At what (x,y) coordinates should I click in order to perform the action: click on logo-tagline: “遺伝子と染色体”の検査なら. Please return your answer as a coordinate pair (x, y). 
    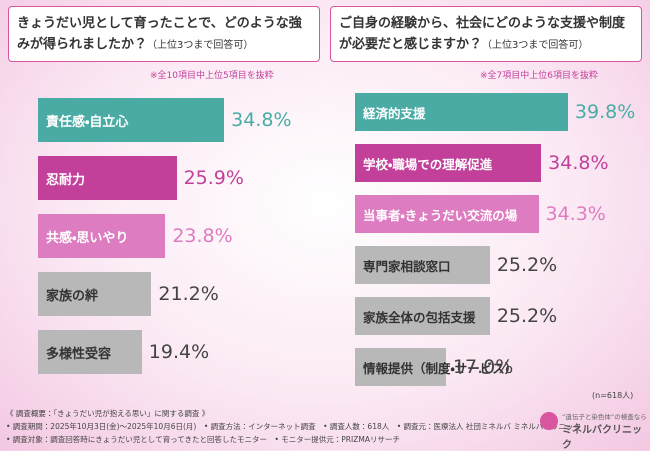
    Looking at the image, I should click on (604, 417).